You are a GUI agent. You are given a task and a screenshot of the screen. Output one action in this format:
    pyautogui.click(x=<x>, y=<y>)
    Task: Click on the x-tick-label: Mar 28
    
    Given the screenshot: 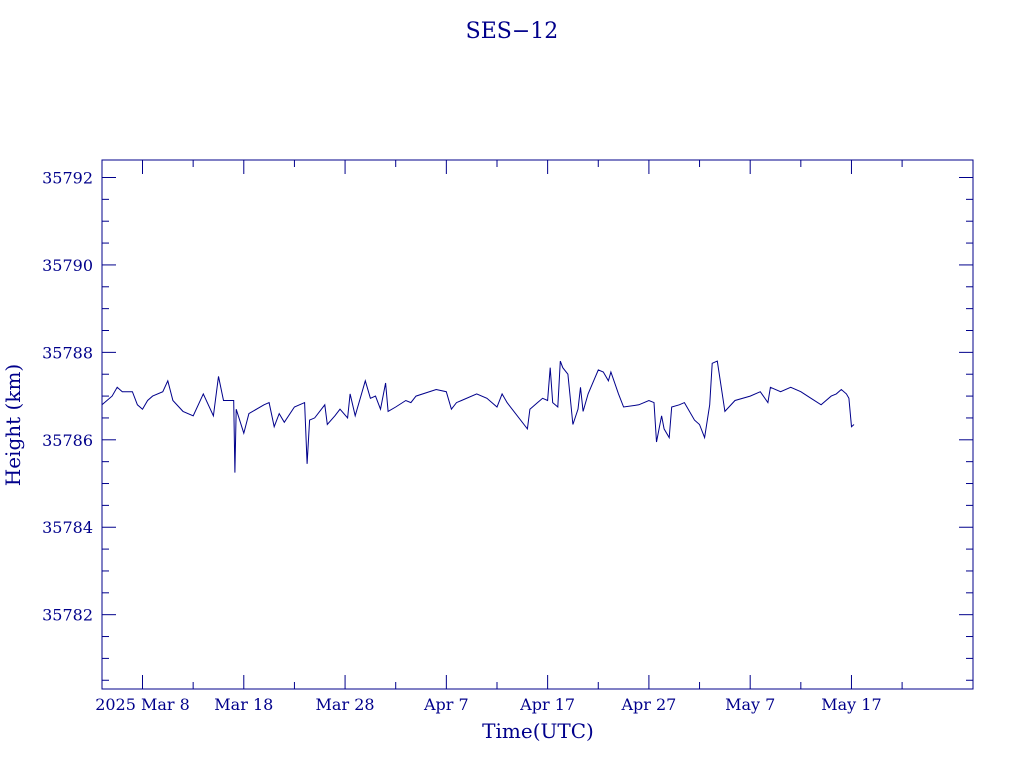 What is the action you would take?
    pyautogui.click(x=345, y=704)
    